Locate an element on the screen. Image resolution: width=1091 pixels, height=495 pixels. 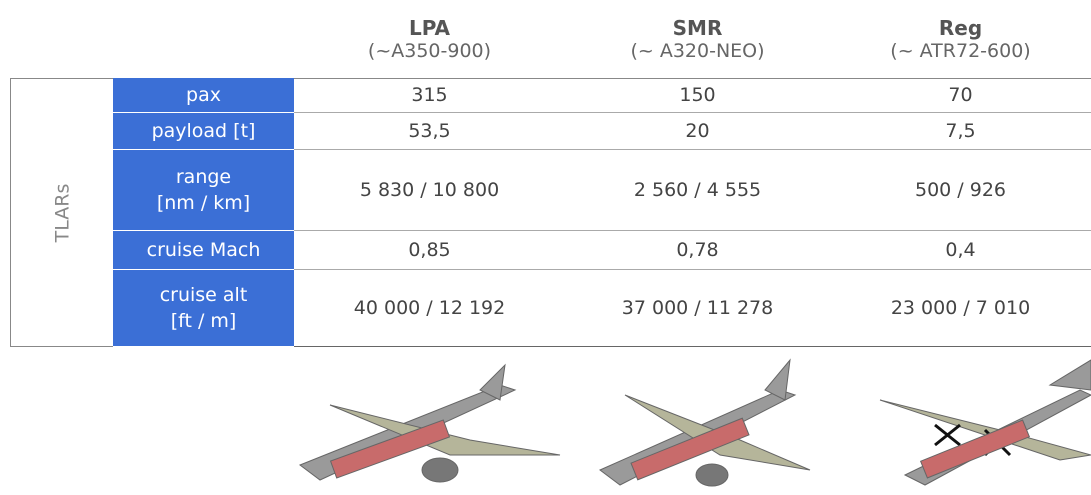
table-cell: 53,5 is located at coordinates (429, 131).